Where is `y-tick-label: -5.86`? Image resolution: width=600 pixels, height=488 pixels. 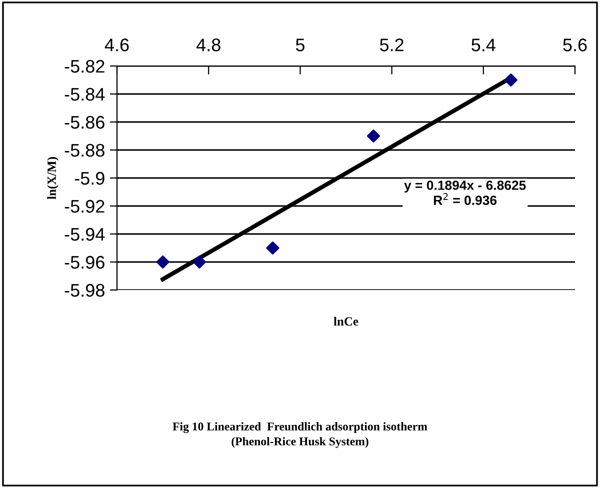
y-tick-label: -5.86 is located at coordinates (84, 122).